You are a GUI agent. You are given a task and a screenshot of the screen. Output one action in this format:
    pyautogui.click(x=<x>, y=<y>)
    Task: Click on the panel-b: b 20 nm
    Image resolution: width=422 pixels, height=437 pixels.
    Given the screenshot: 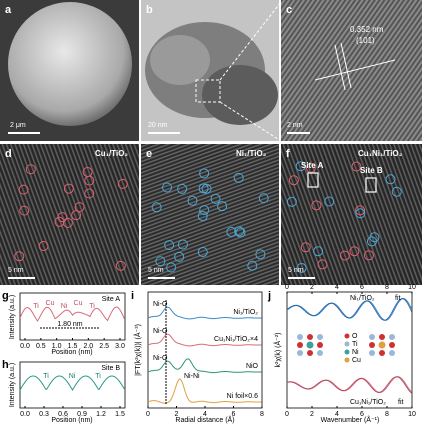 What is the action you would take?
    pyautogui.click(x=211, y=71)
    